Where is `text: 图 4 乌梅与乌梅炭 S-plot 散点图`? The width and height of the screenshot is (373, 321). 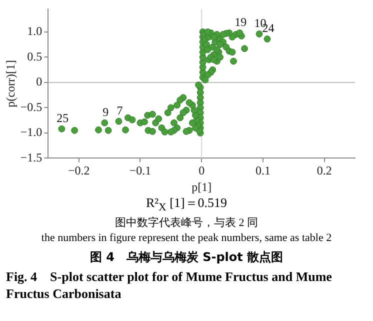 text: 图 4 乌梅与乌梅炭 S-plot 散点图 is located at coordinates (186, 257).